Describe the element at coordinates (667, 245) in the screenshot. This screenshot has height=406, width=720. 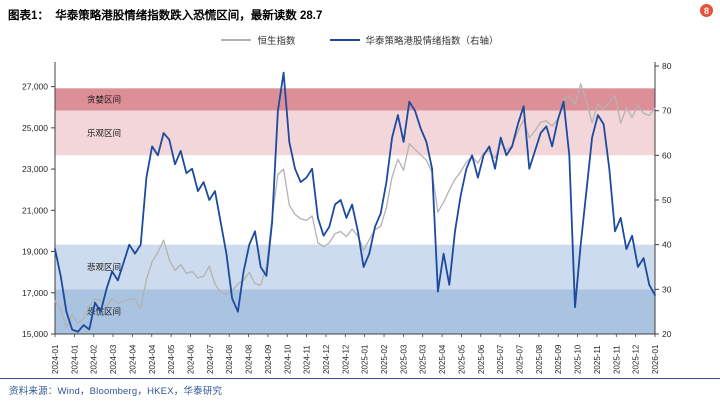
I see `y-right-tick-label: 40` at that location.